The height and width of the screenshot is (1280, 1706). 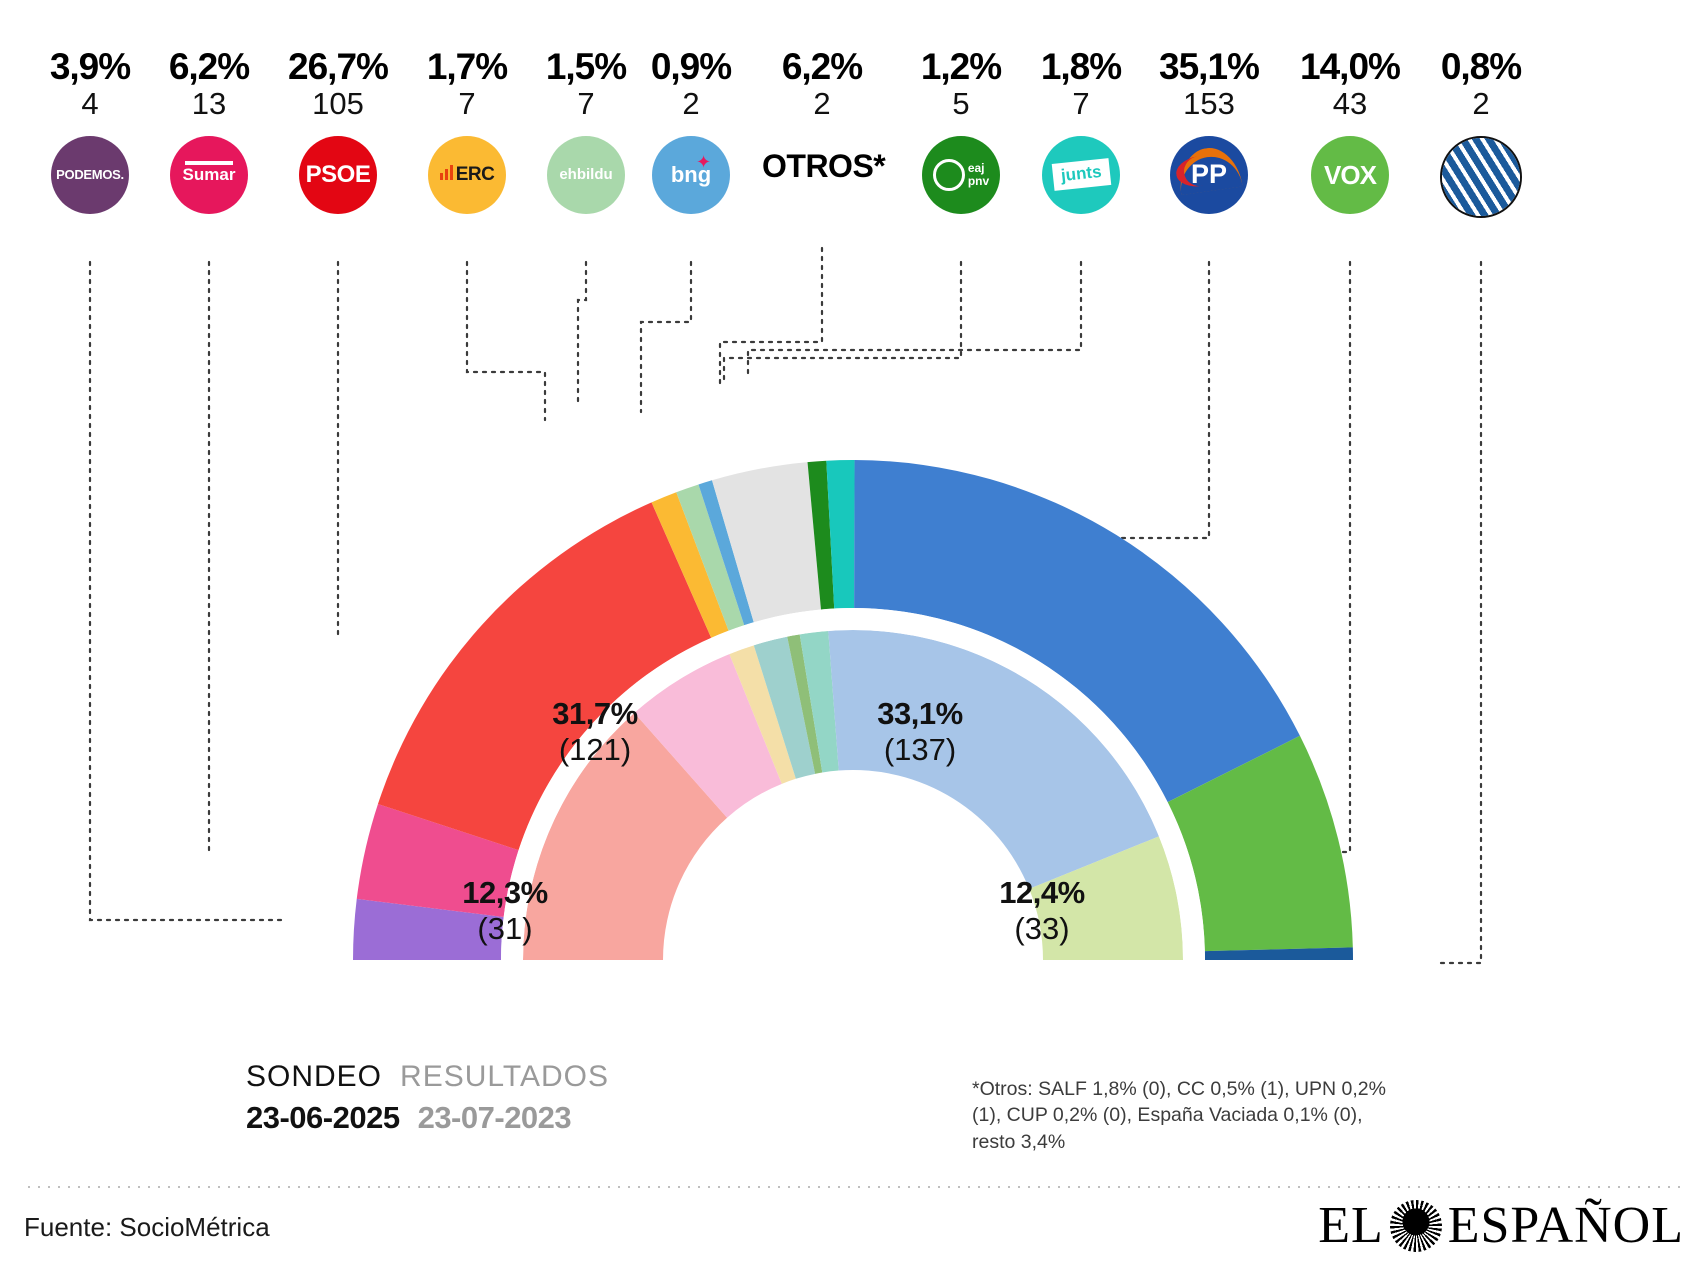 I want to click on party-logo-upn-icon, so click(x=1481, y=176).